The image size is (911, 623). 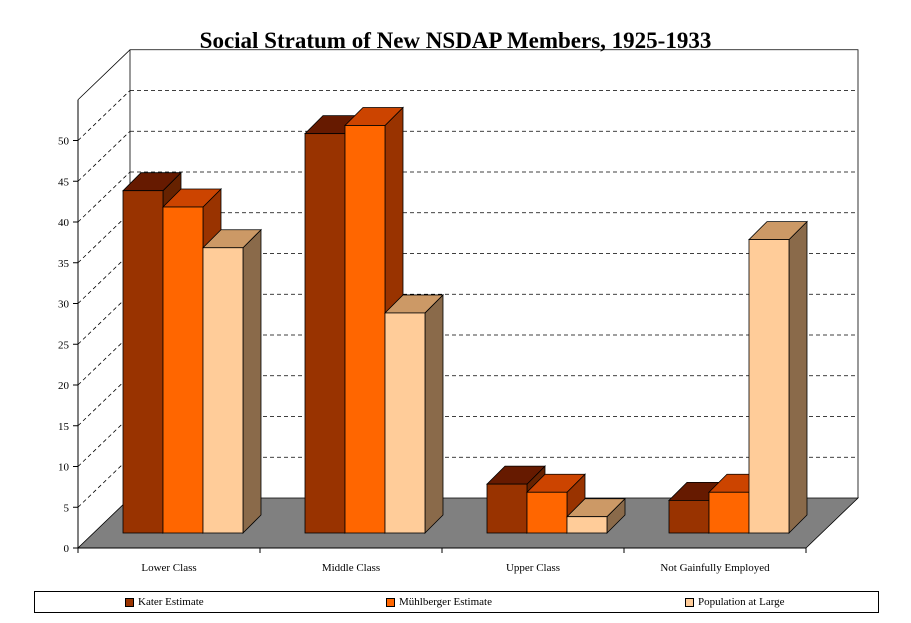 What do you see at coordinates (533, 568) in the screenshot?
I see `x-tick-label-2: Upper Class` at bounding box center [533, 568].